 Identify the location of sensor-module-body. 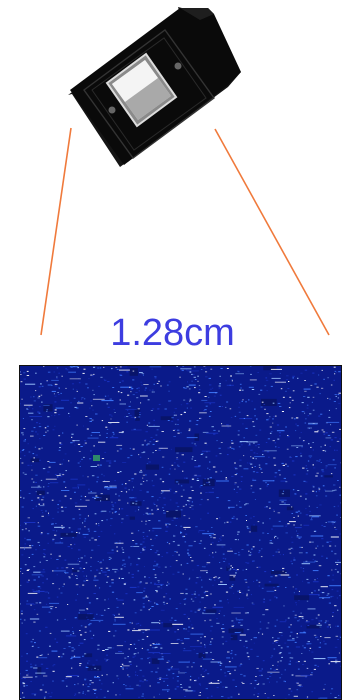
(154, 87).